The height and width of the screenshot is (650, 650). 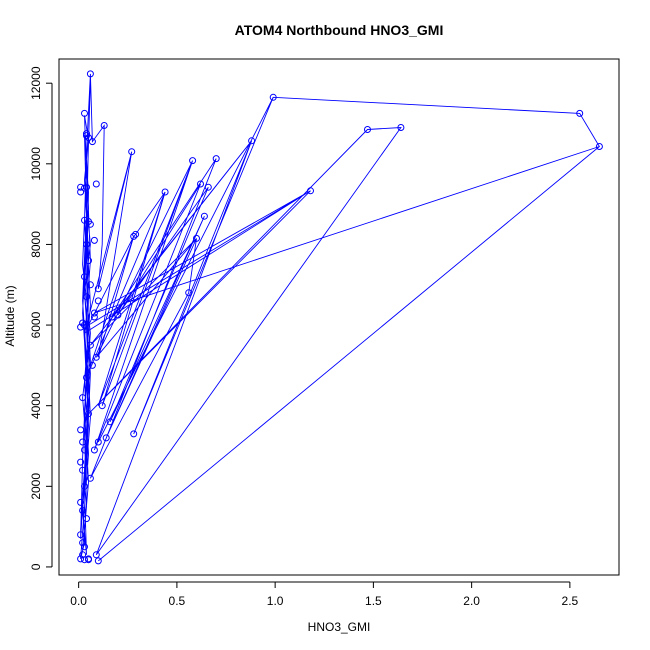 I want to click on x-tick-label: 0.0, so click(x=78, y=601).